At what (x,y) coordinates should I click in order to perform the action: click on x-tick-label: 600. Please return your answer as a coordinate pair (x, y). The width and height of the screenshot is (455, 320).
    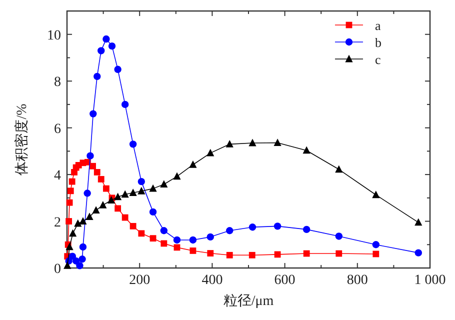
    Looking at the image, I should click on (285, 280).